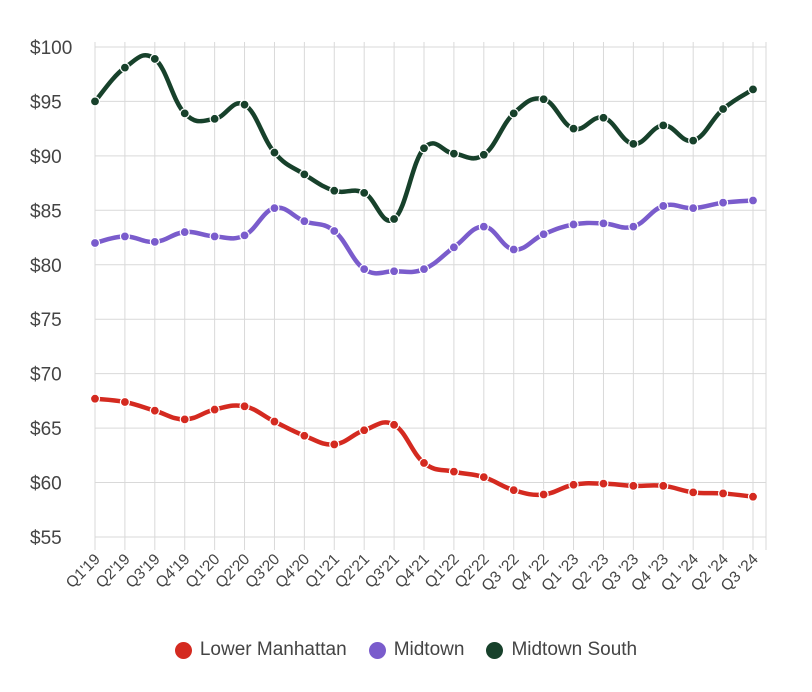  I want to click on y-tick-label: $75, so click(46, 320).